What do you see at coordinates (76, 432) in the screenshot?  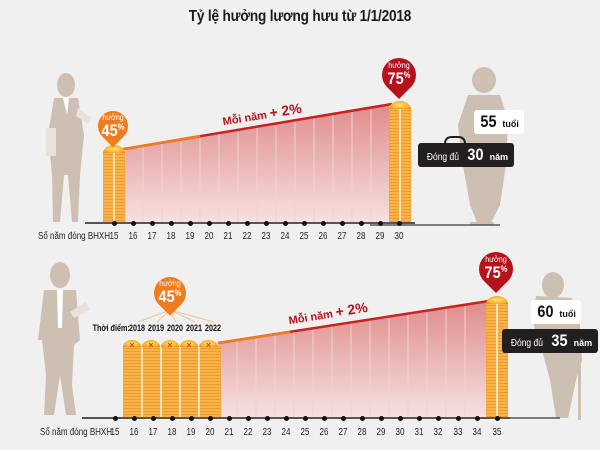 I see `bottom-axis-title: Số năm đóng BHXH` at bounding box center [76, 432].